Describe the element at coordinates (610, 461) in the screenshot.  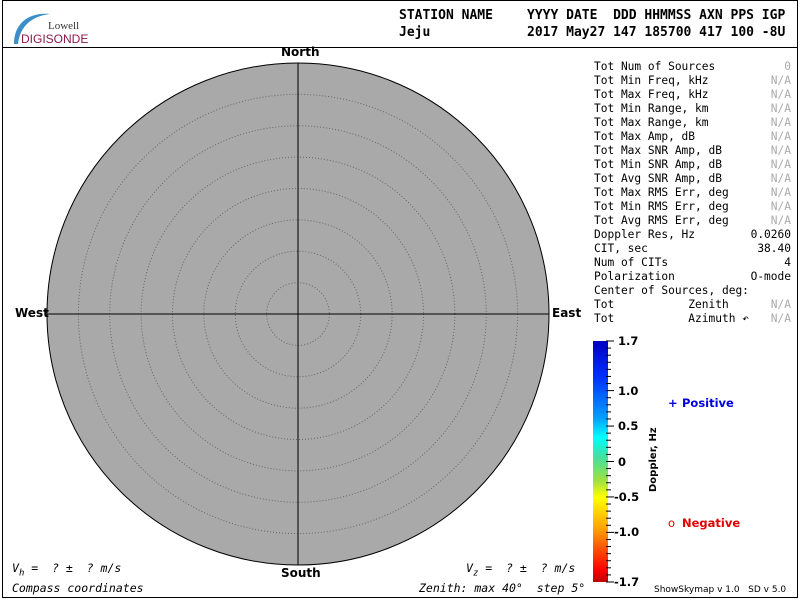
I see `colorbar-ticks` at that location.